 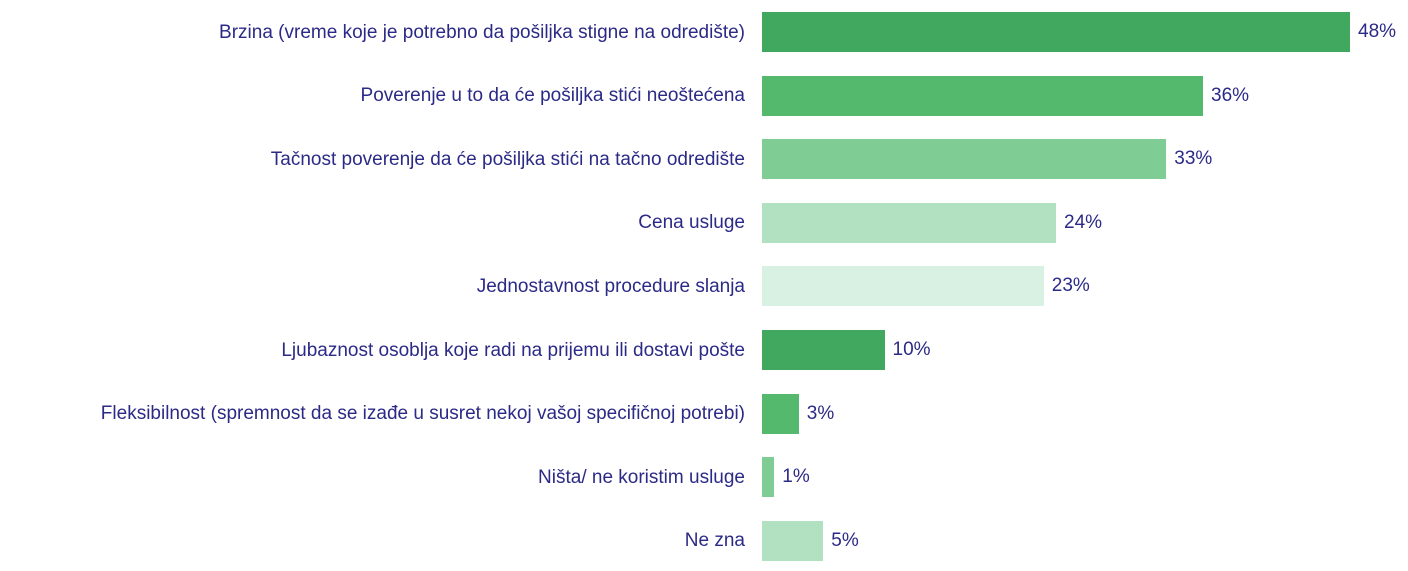 What do you see at coordinates (1193, 159) in the screenshot?
I see `value-label: 33%` at bounding box center [1193, 159].